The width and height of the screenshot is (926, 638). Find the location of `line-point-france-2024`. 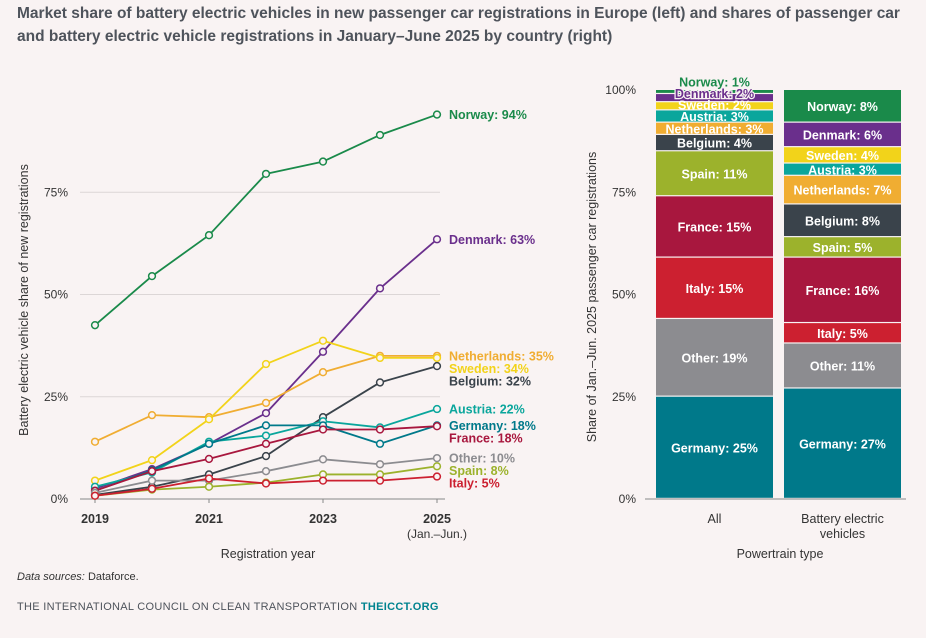

line-point-france-2024 is located at coordinates (380, 429).